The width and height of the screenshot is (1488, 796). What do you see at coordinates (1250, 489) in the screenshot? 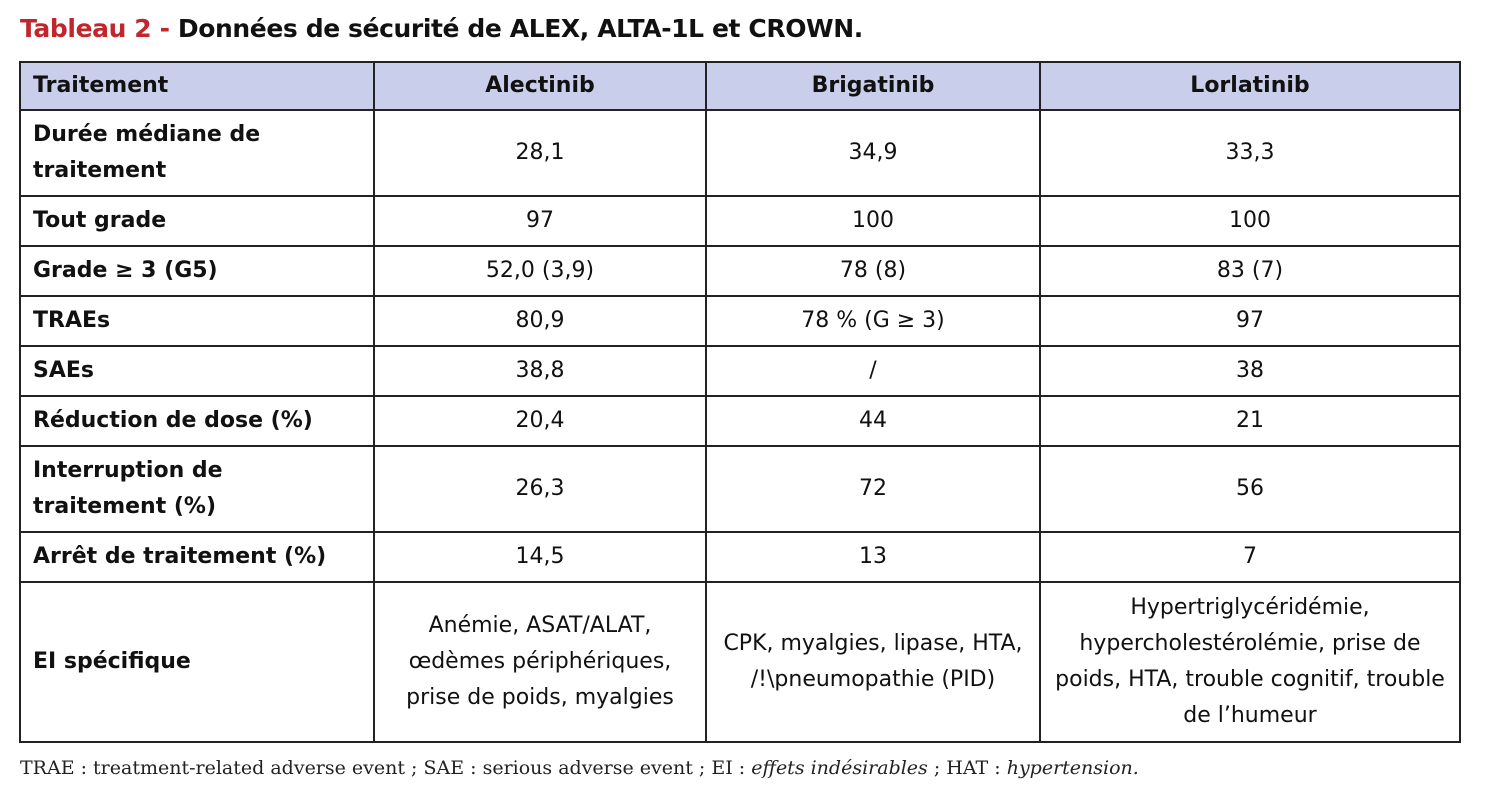
I see `cell-lorlatinib: 56` at bounding box center [1250, 489].